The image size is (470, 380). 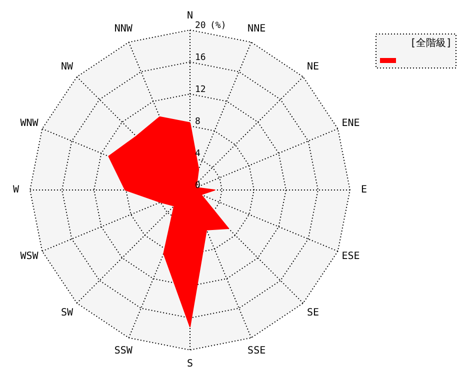 I want to click on spoke-label: NNE, so click(x=257, y=29).